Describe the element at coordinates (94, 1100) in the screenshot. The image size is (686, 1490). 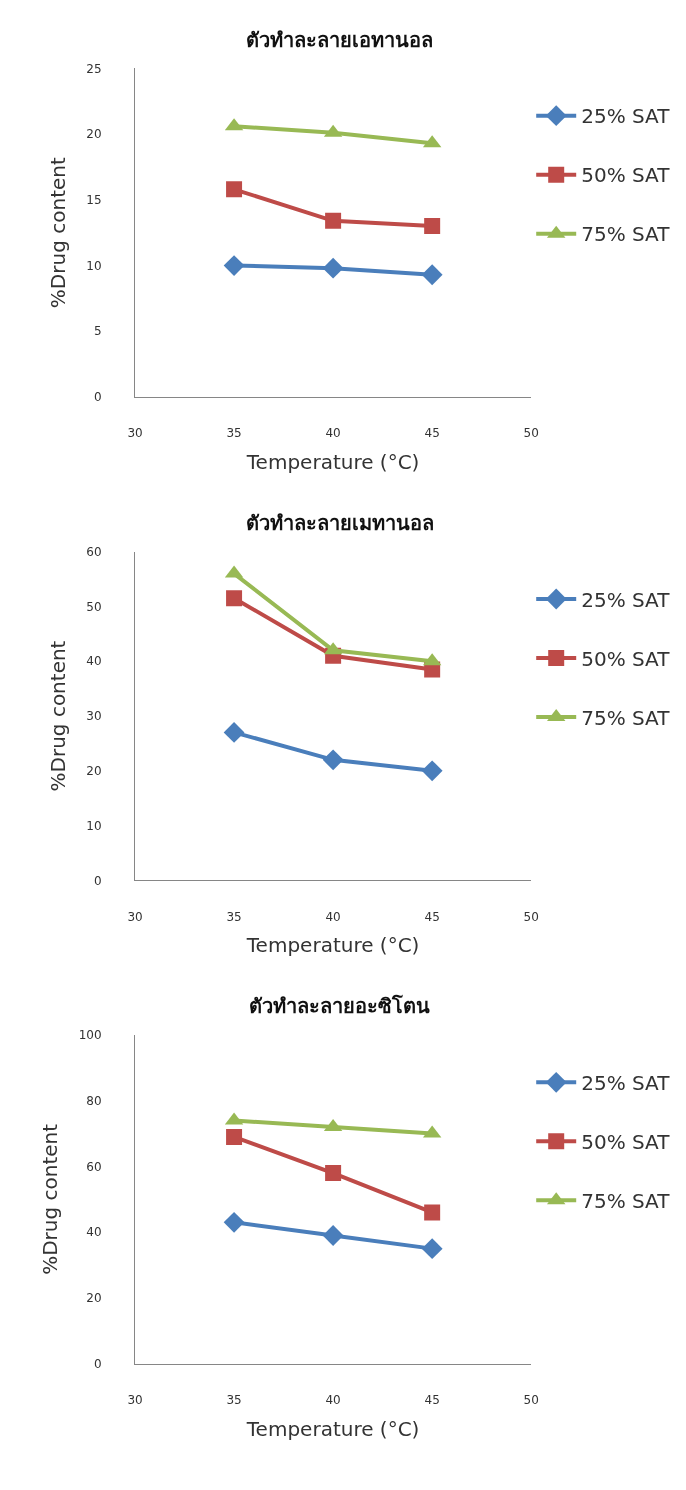
I see `y-tick-label: 80` at that location.